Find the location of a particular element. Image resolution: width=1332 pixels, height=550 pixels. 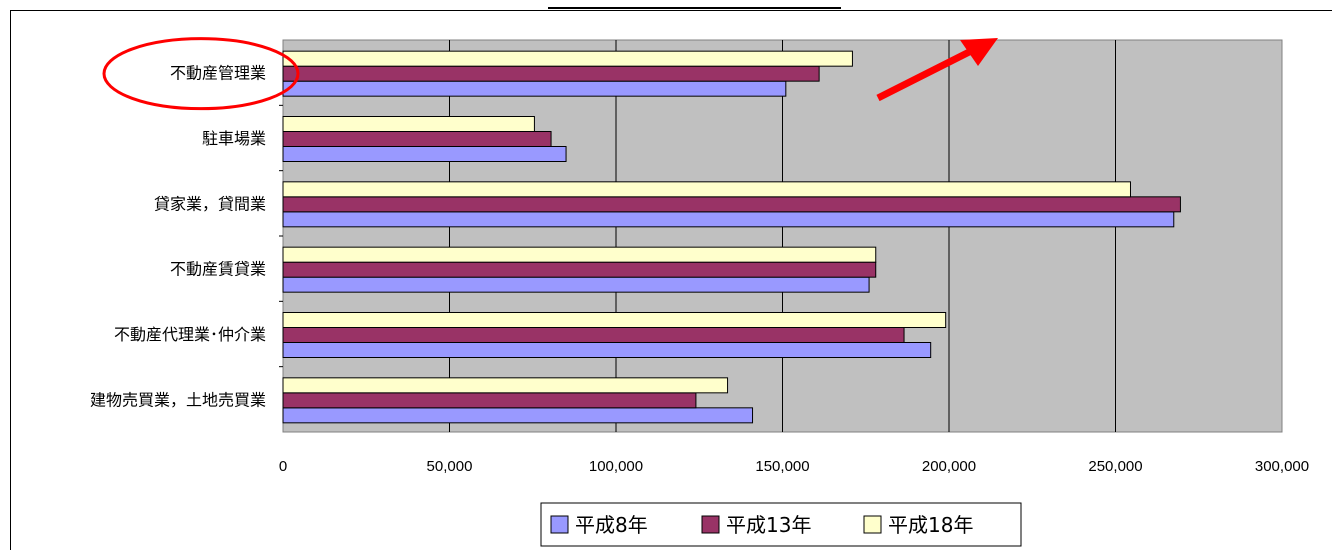

bar-平成13年-貸家業，貸間業 is located at coordinates (731, 204).